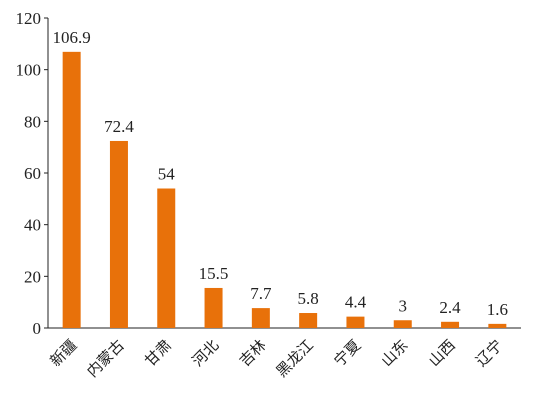 This screenshot has height=403, width=537. I want to click on bar-value-label: 15.5, so click(214, 273).